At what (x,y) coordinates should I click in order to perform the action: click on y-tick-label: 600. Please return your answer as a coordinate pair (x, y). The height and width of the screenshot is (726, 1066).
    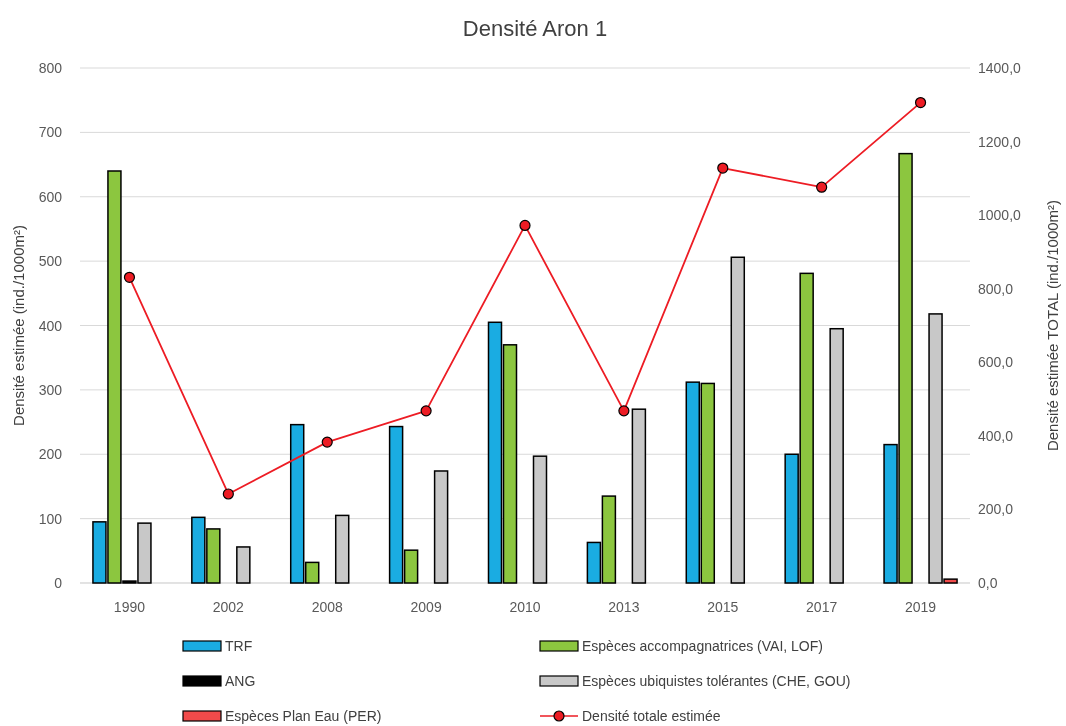
    Looking at the image, I should click on (50, 196).